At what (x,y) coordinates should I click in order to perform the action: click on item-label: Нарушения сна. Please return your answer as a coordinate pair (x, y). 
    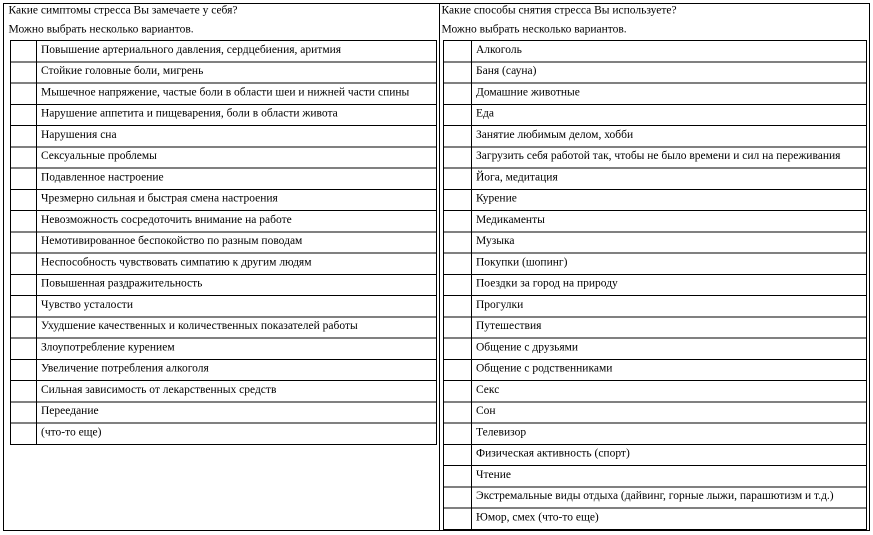
    Looking at the image, I should click on (79, 135).